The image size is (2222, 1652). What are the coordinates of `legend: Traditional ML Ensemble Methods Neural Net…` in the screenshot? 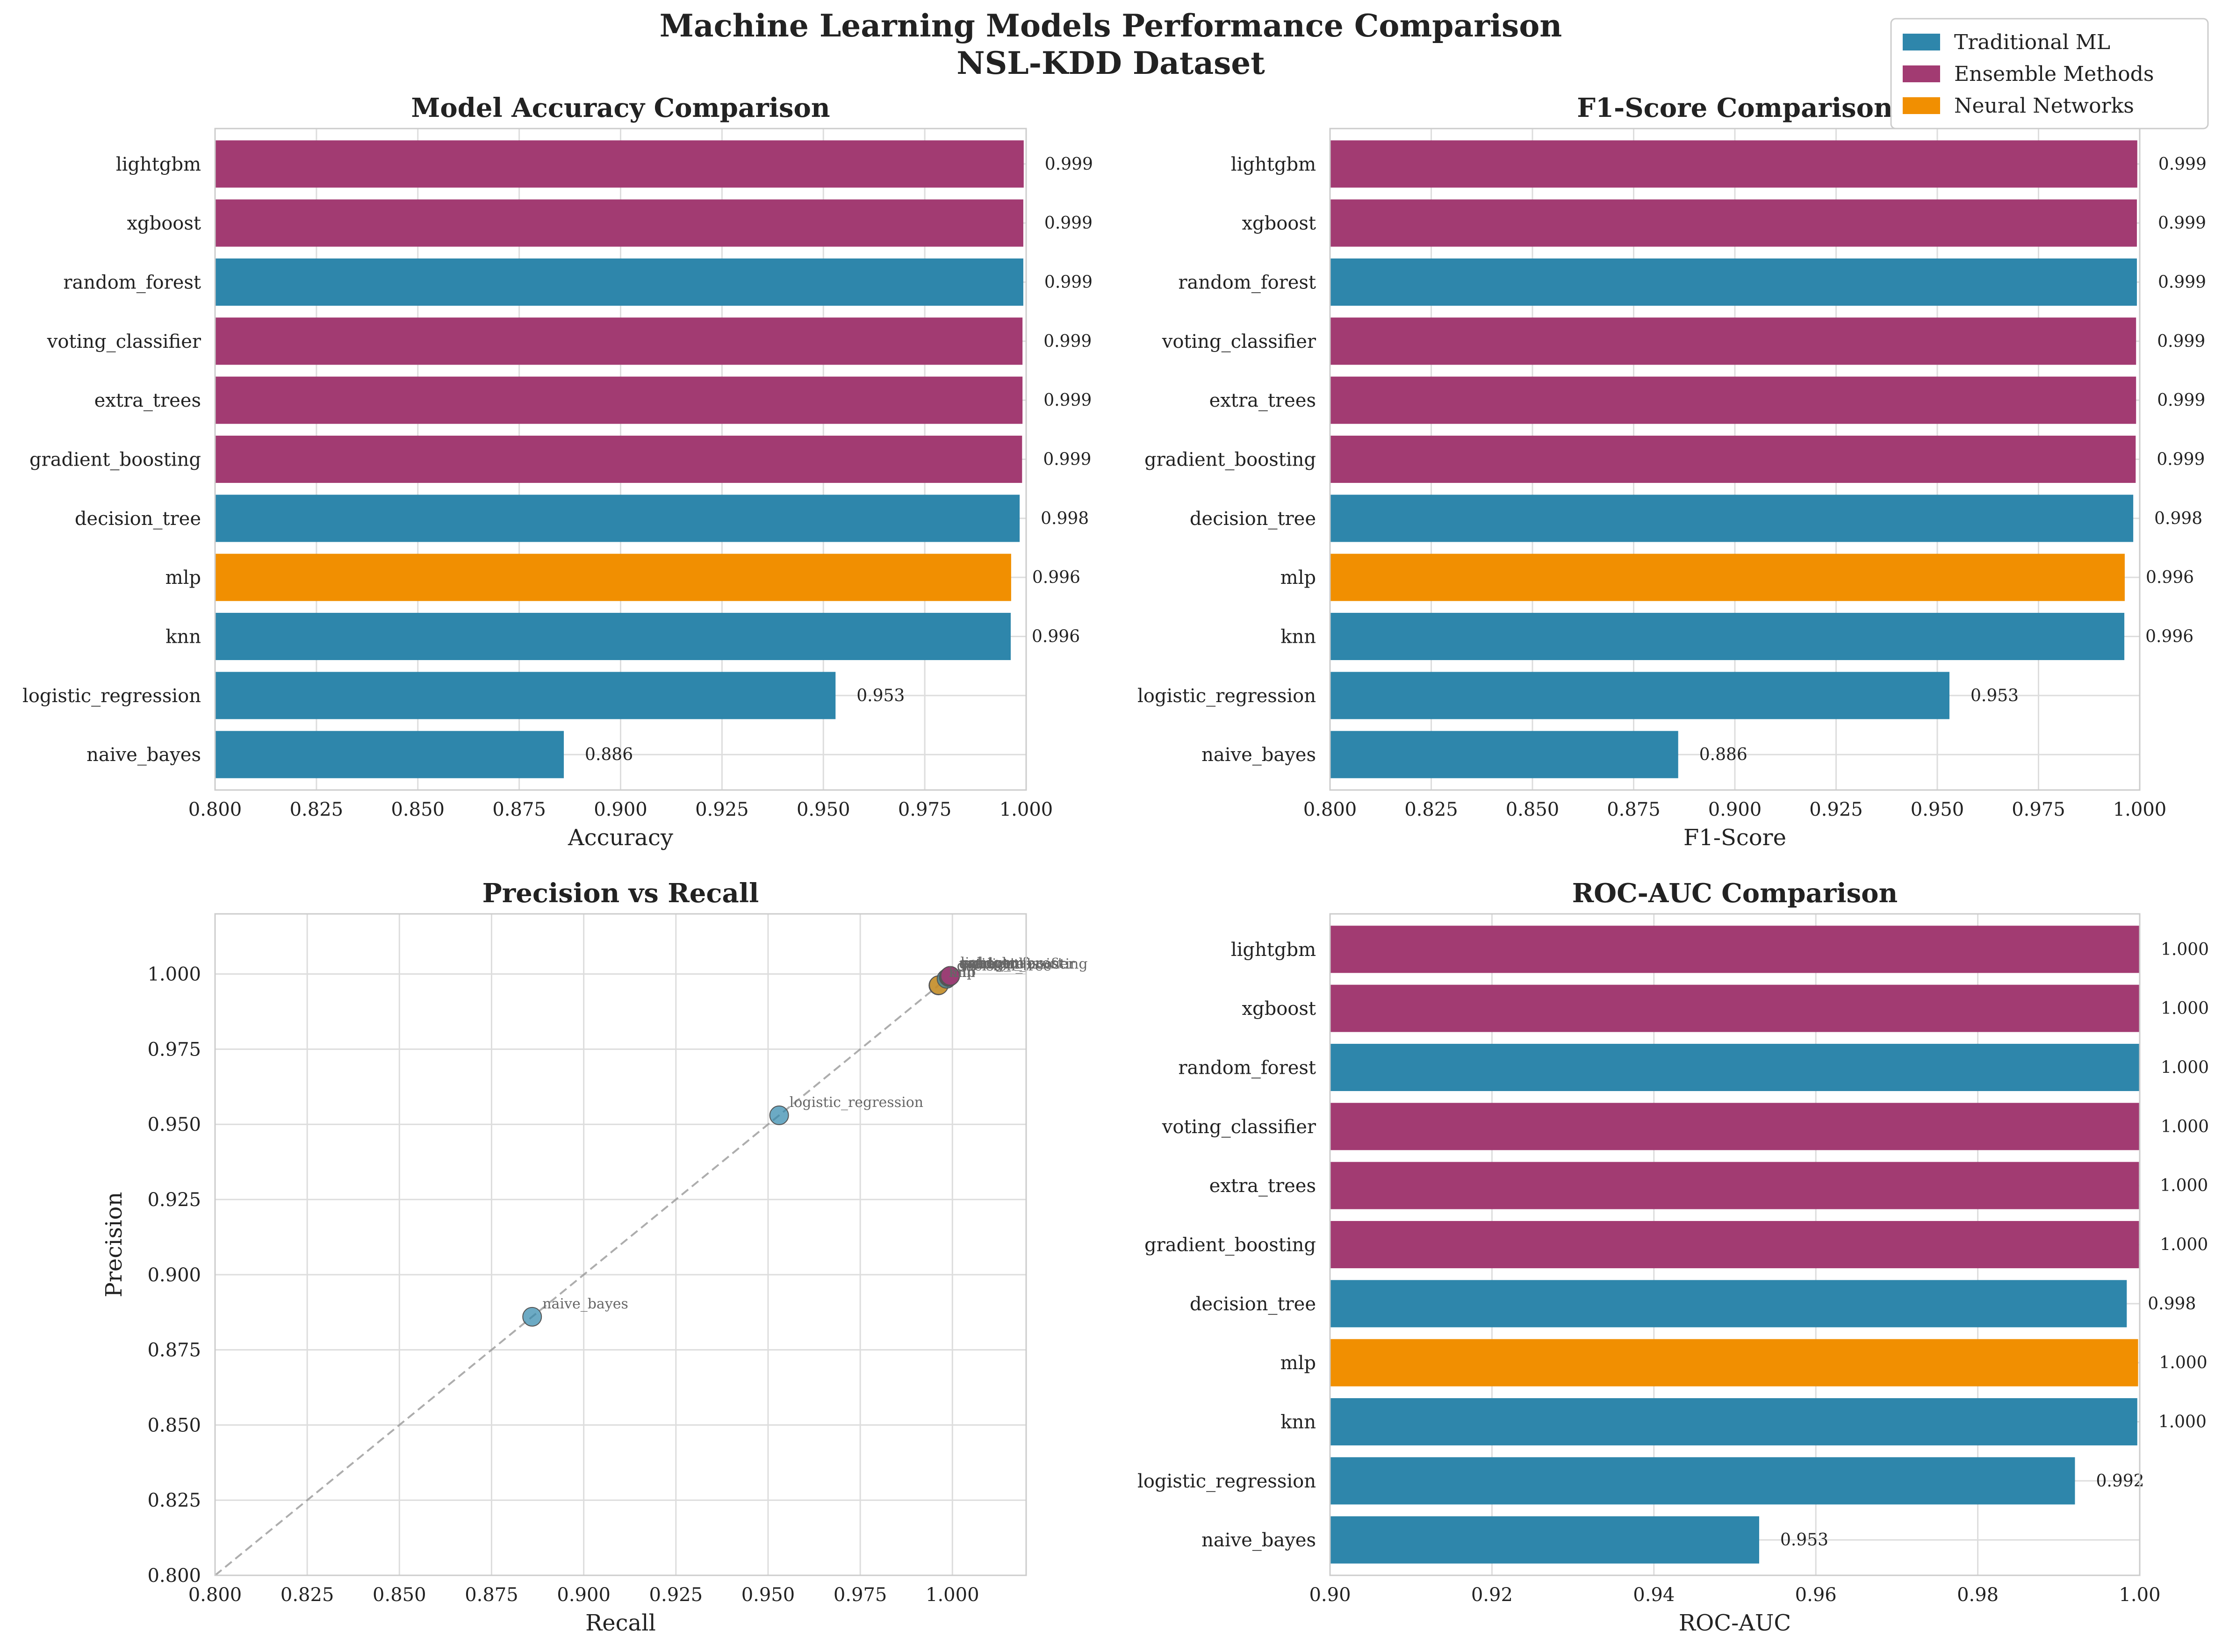 It's located at (2049, 73).